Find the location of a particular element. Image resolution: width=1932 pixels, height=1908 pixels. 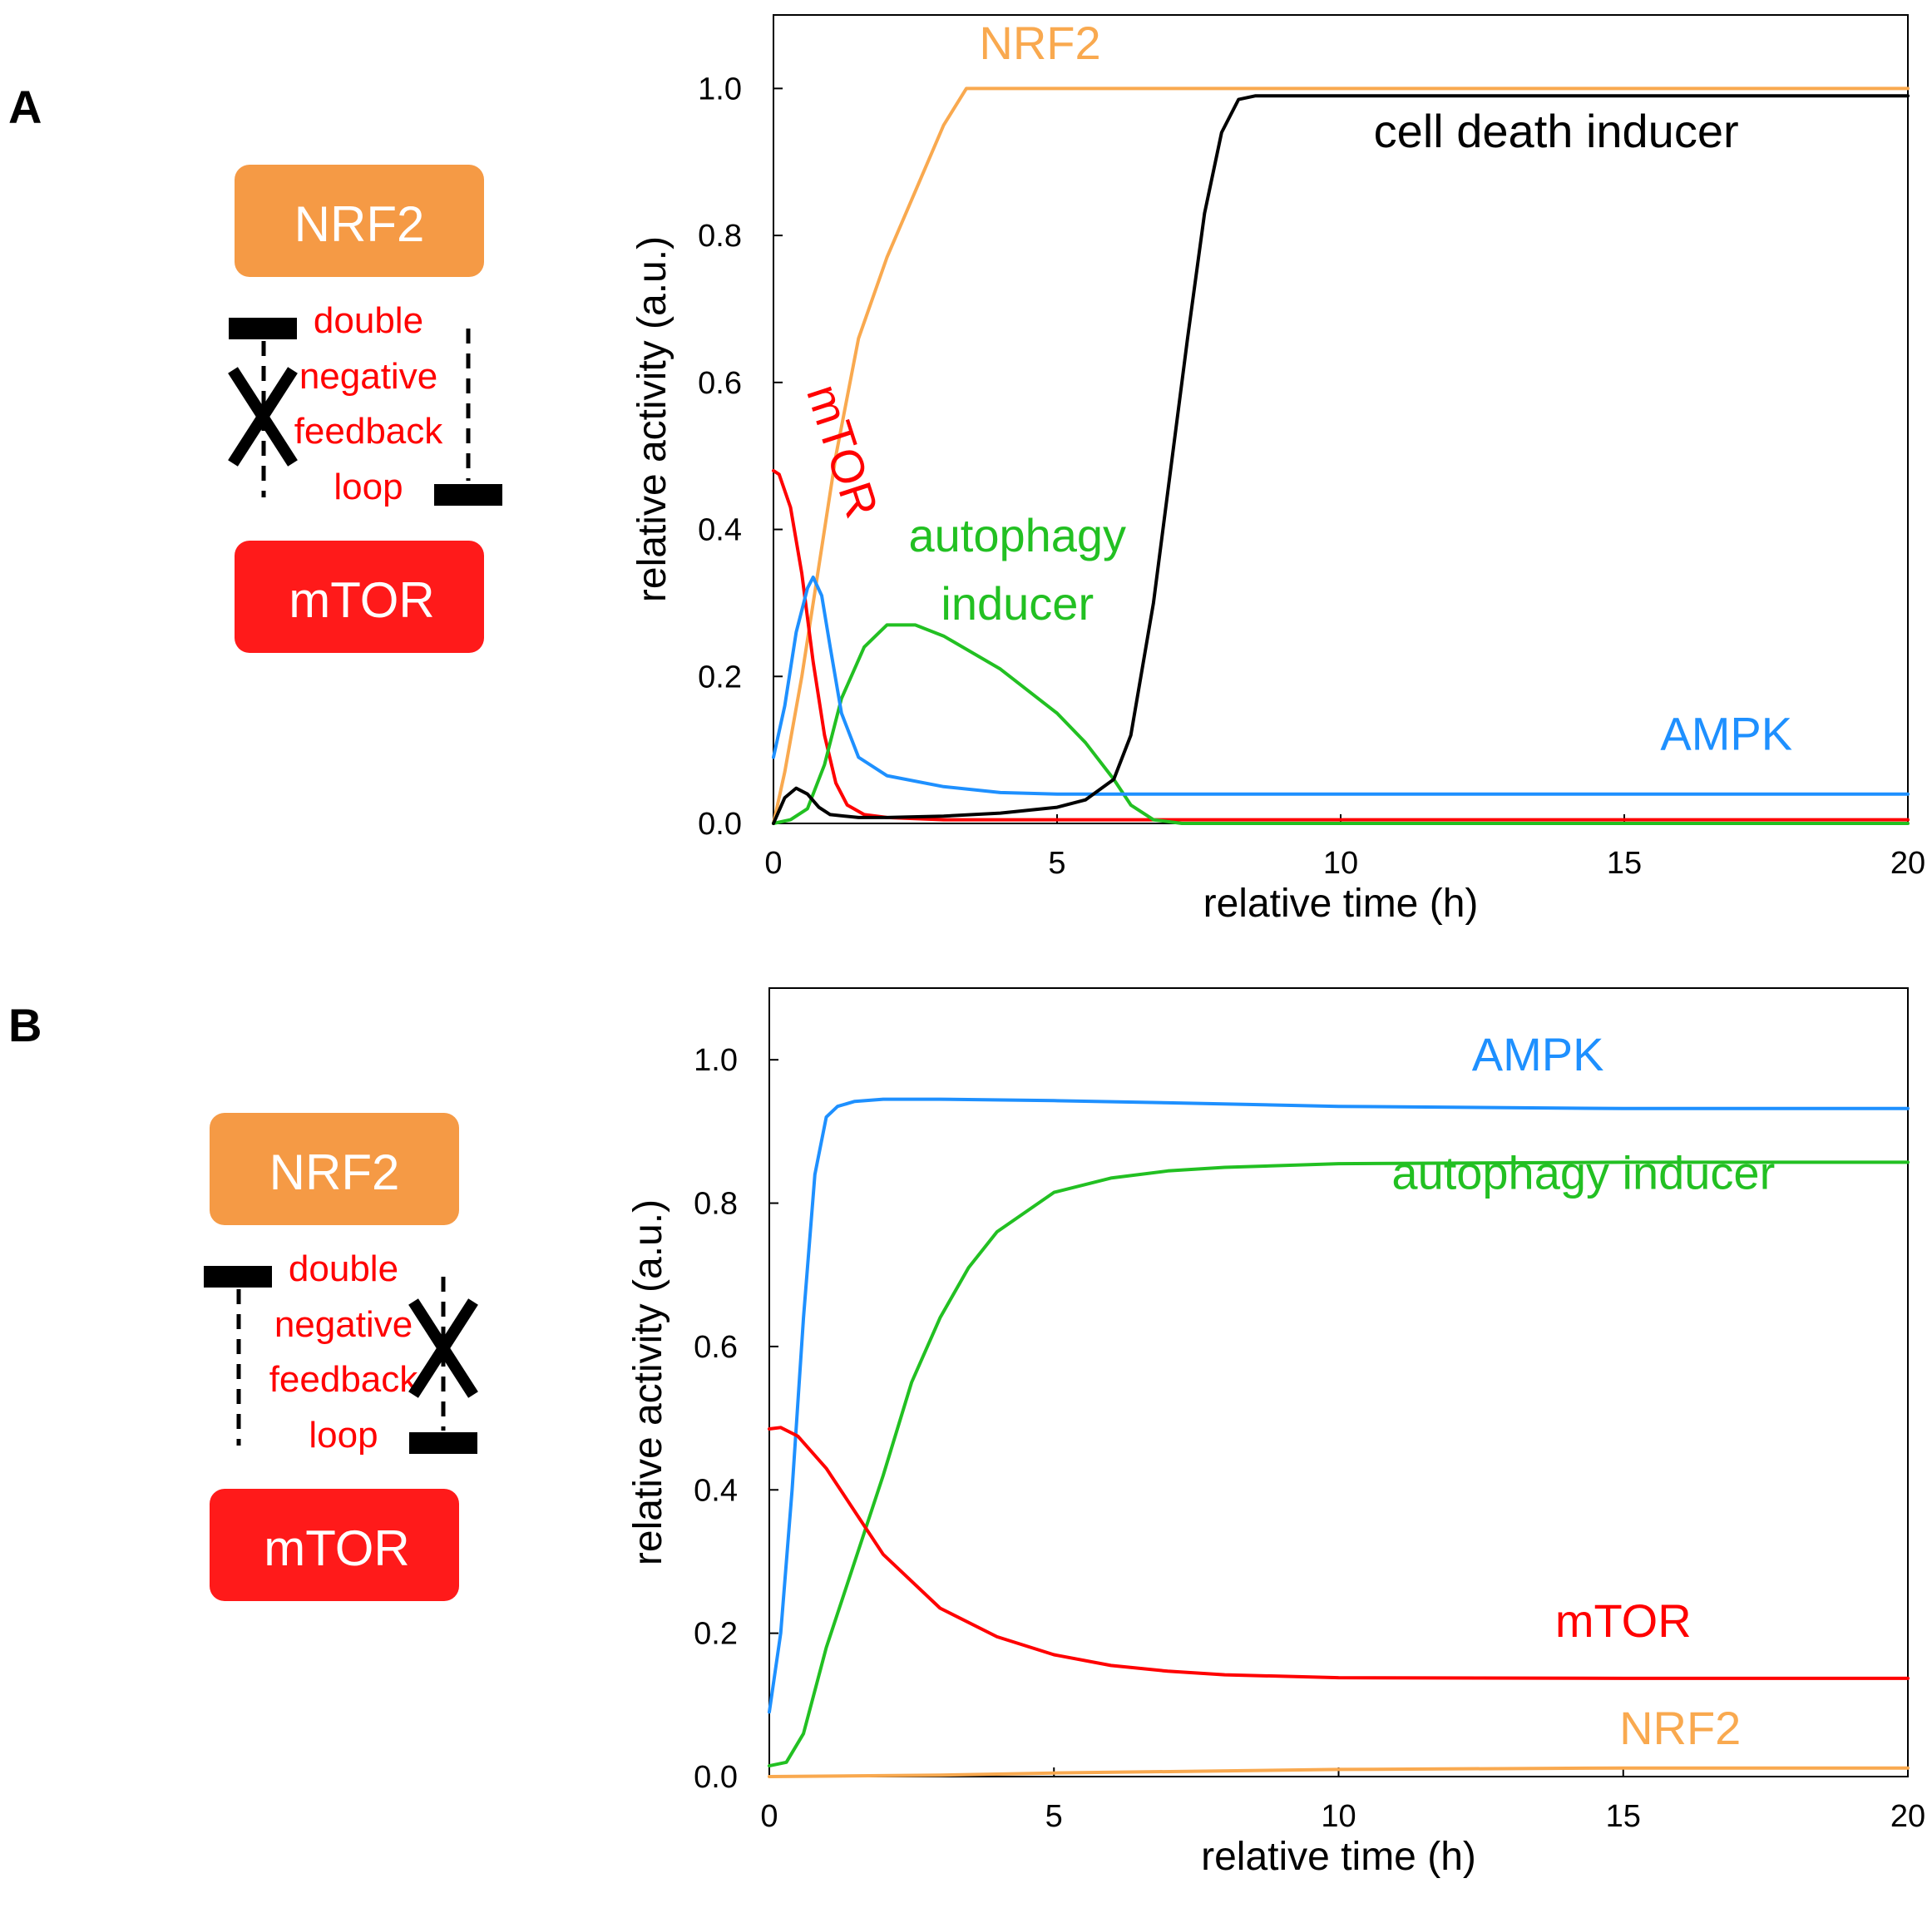

panel-b-diagram: NRF2 mTOR double negative feedback loop is located at coordinates (341, 1357).